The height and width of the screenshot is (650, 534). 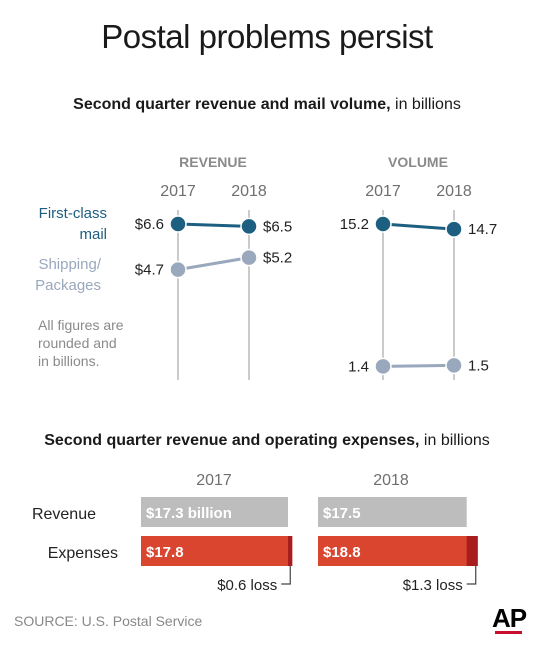 I want to click on bar-year-label-2017: 2017, so click(x=214, y=480).